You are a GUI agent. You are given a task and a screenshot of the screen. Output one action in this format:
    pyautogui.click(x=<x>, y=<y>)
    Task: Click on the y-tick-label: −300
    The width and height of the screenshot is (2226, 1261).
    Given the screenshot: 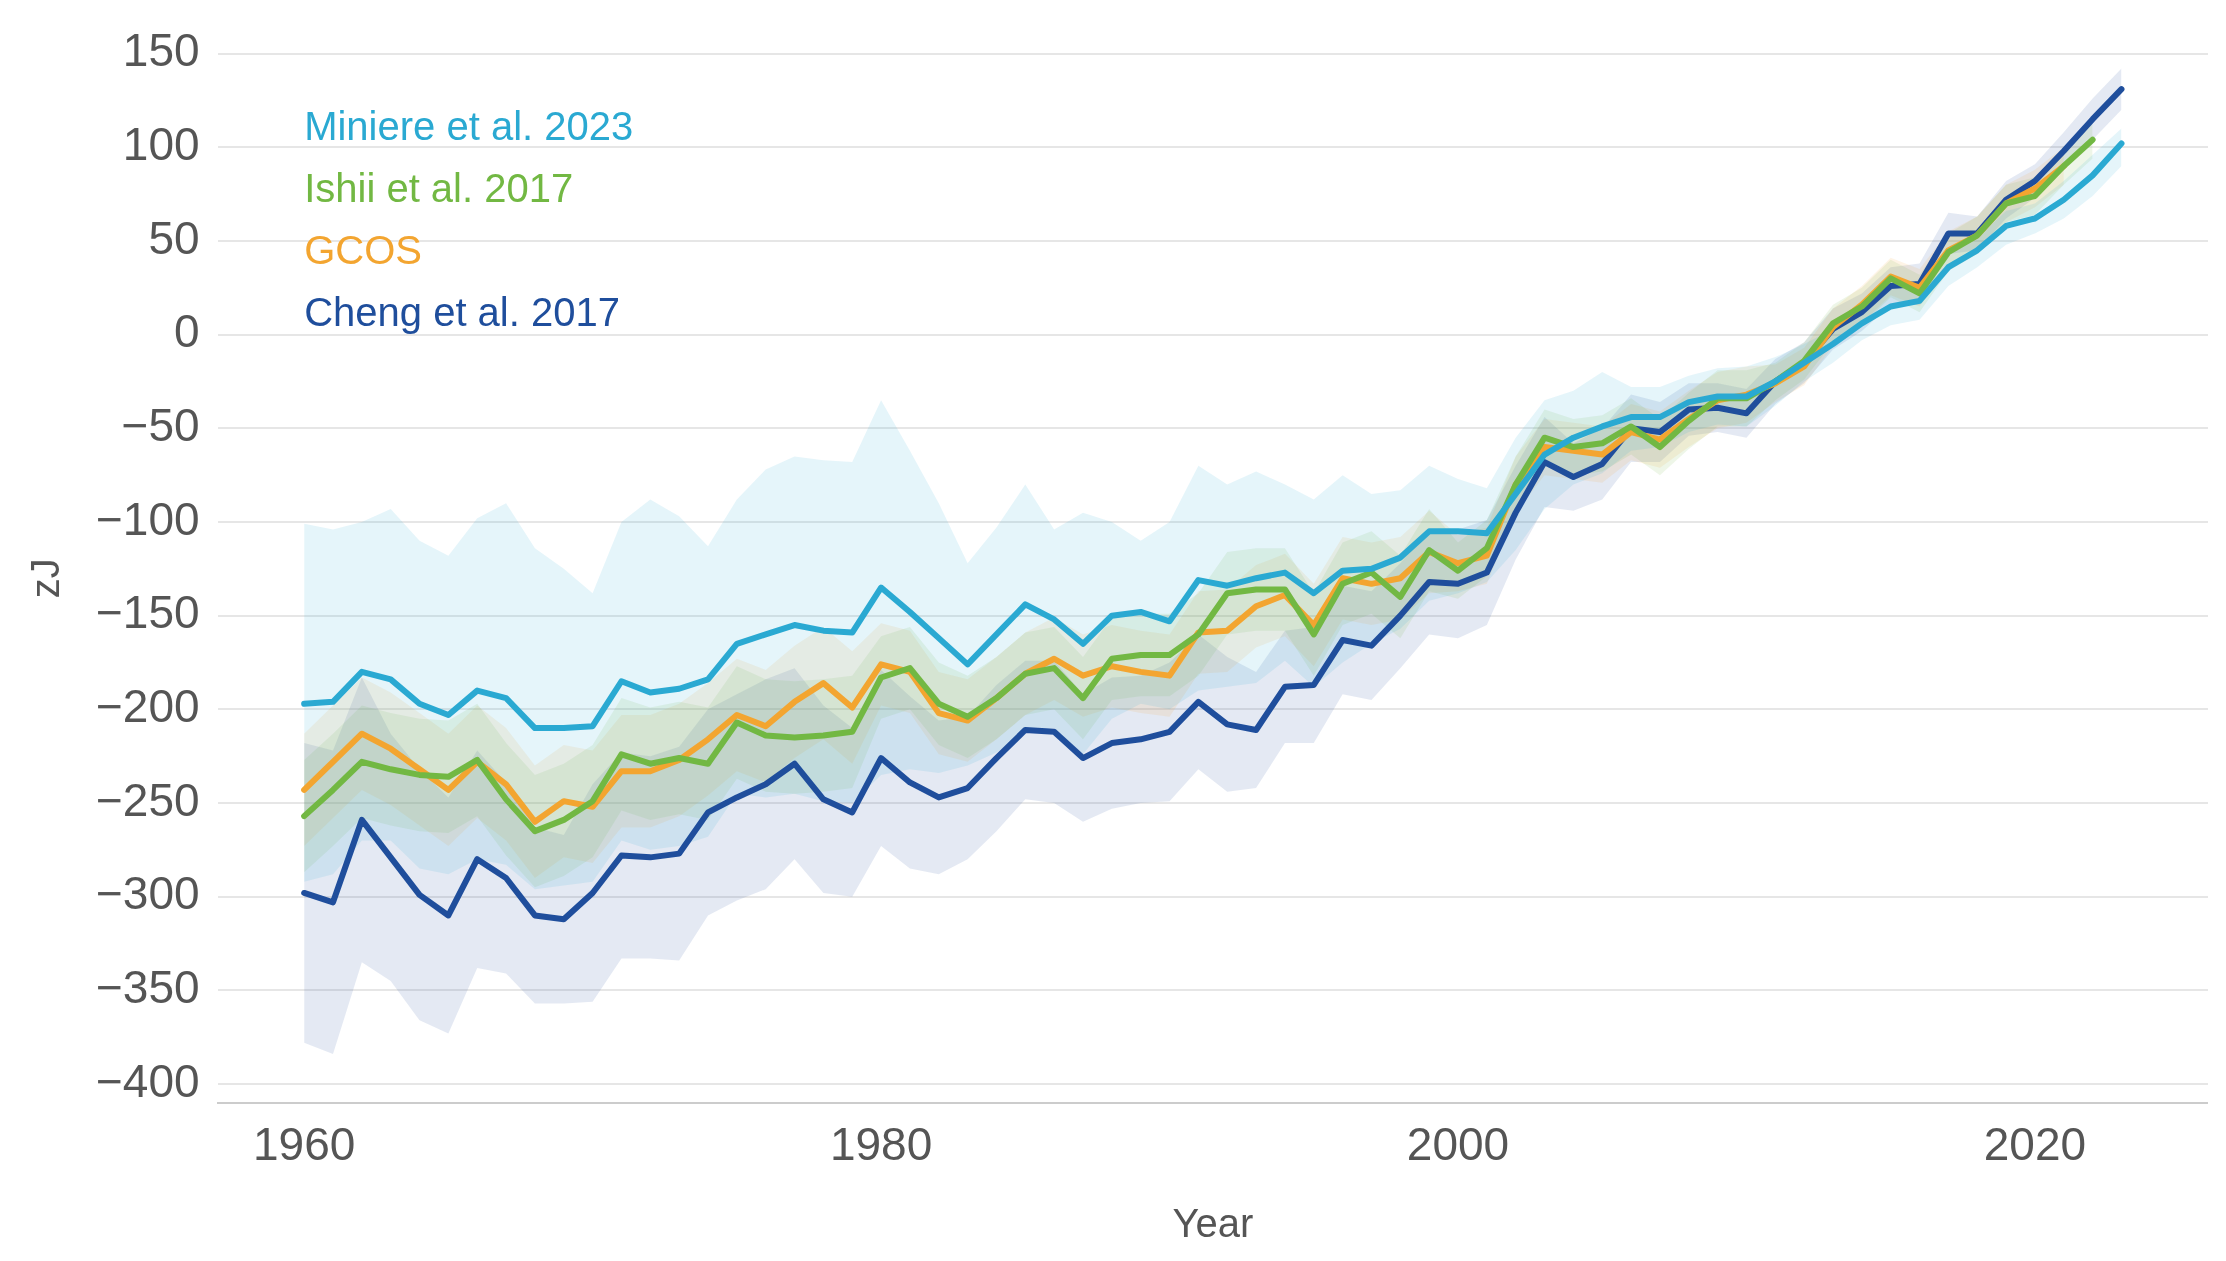 What is the action you would take?
    pyautogui.click(x=147, y=893)
    